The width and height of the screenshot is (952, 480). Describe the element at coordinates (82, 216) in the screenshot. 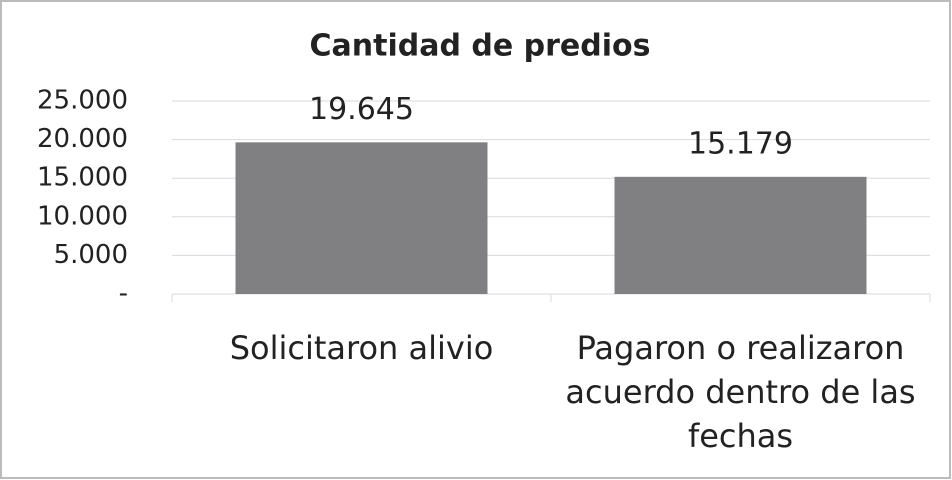

I see `y-tick-label: 10.000` at that location.